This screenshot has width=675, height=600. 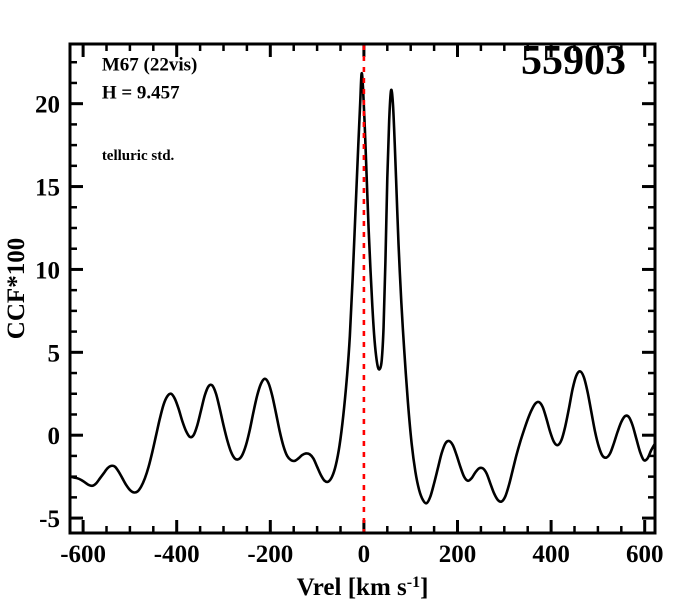 What do you see at coordinates (49, 519) in the screenshot?
I see `y-tick-label: -5` at bounding box center [49, 519].